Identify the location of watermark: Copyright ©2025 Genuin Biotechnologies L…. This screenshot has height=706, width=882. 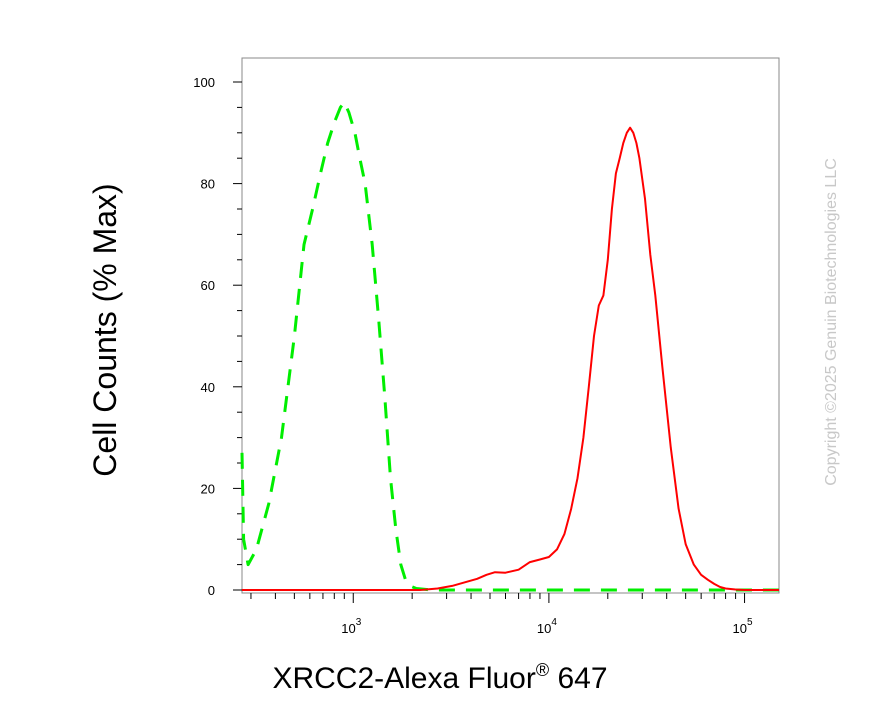
(831, 322).